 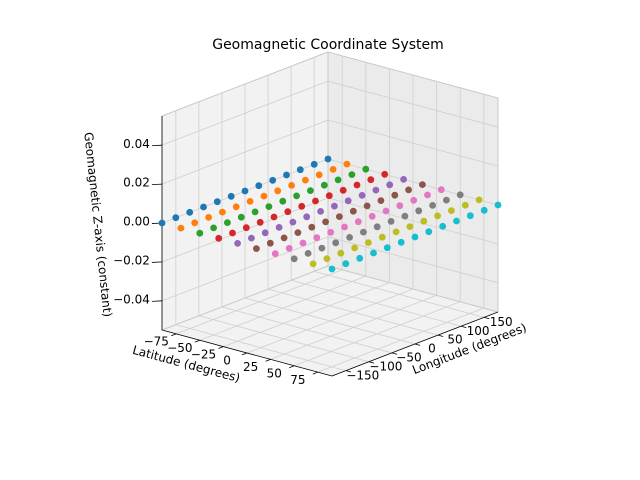 What do you see at coordinates (432, 349) in the screenshot?
I see `x-tick-label: 0` at bounding box center [432, 349].